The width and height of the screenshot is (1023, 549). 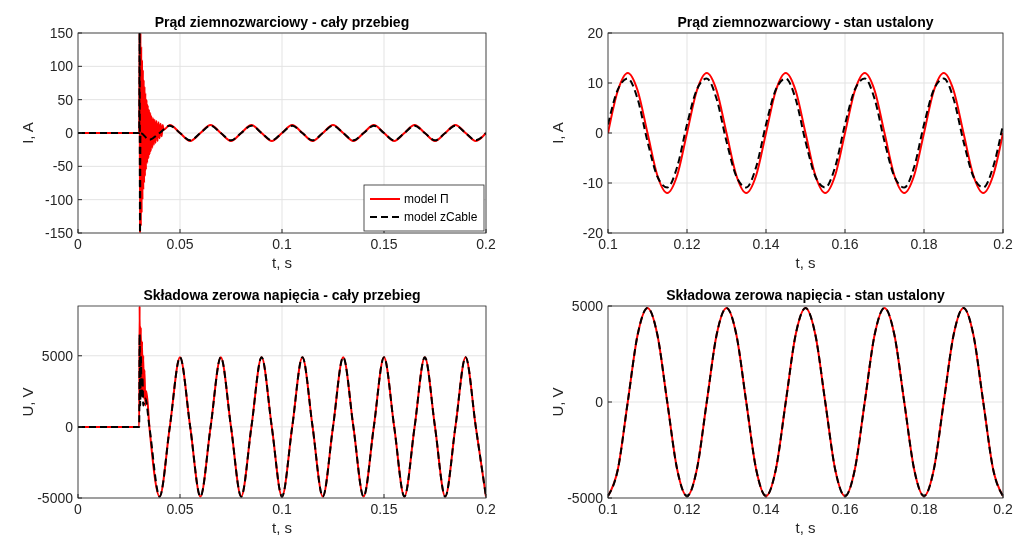 What do you see at coordinates (282, 22) in the screenshot?
I see `chart-title: Prąd ziemnozwarciowy - cały przebieg` at bounding box center [282, 22].